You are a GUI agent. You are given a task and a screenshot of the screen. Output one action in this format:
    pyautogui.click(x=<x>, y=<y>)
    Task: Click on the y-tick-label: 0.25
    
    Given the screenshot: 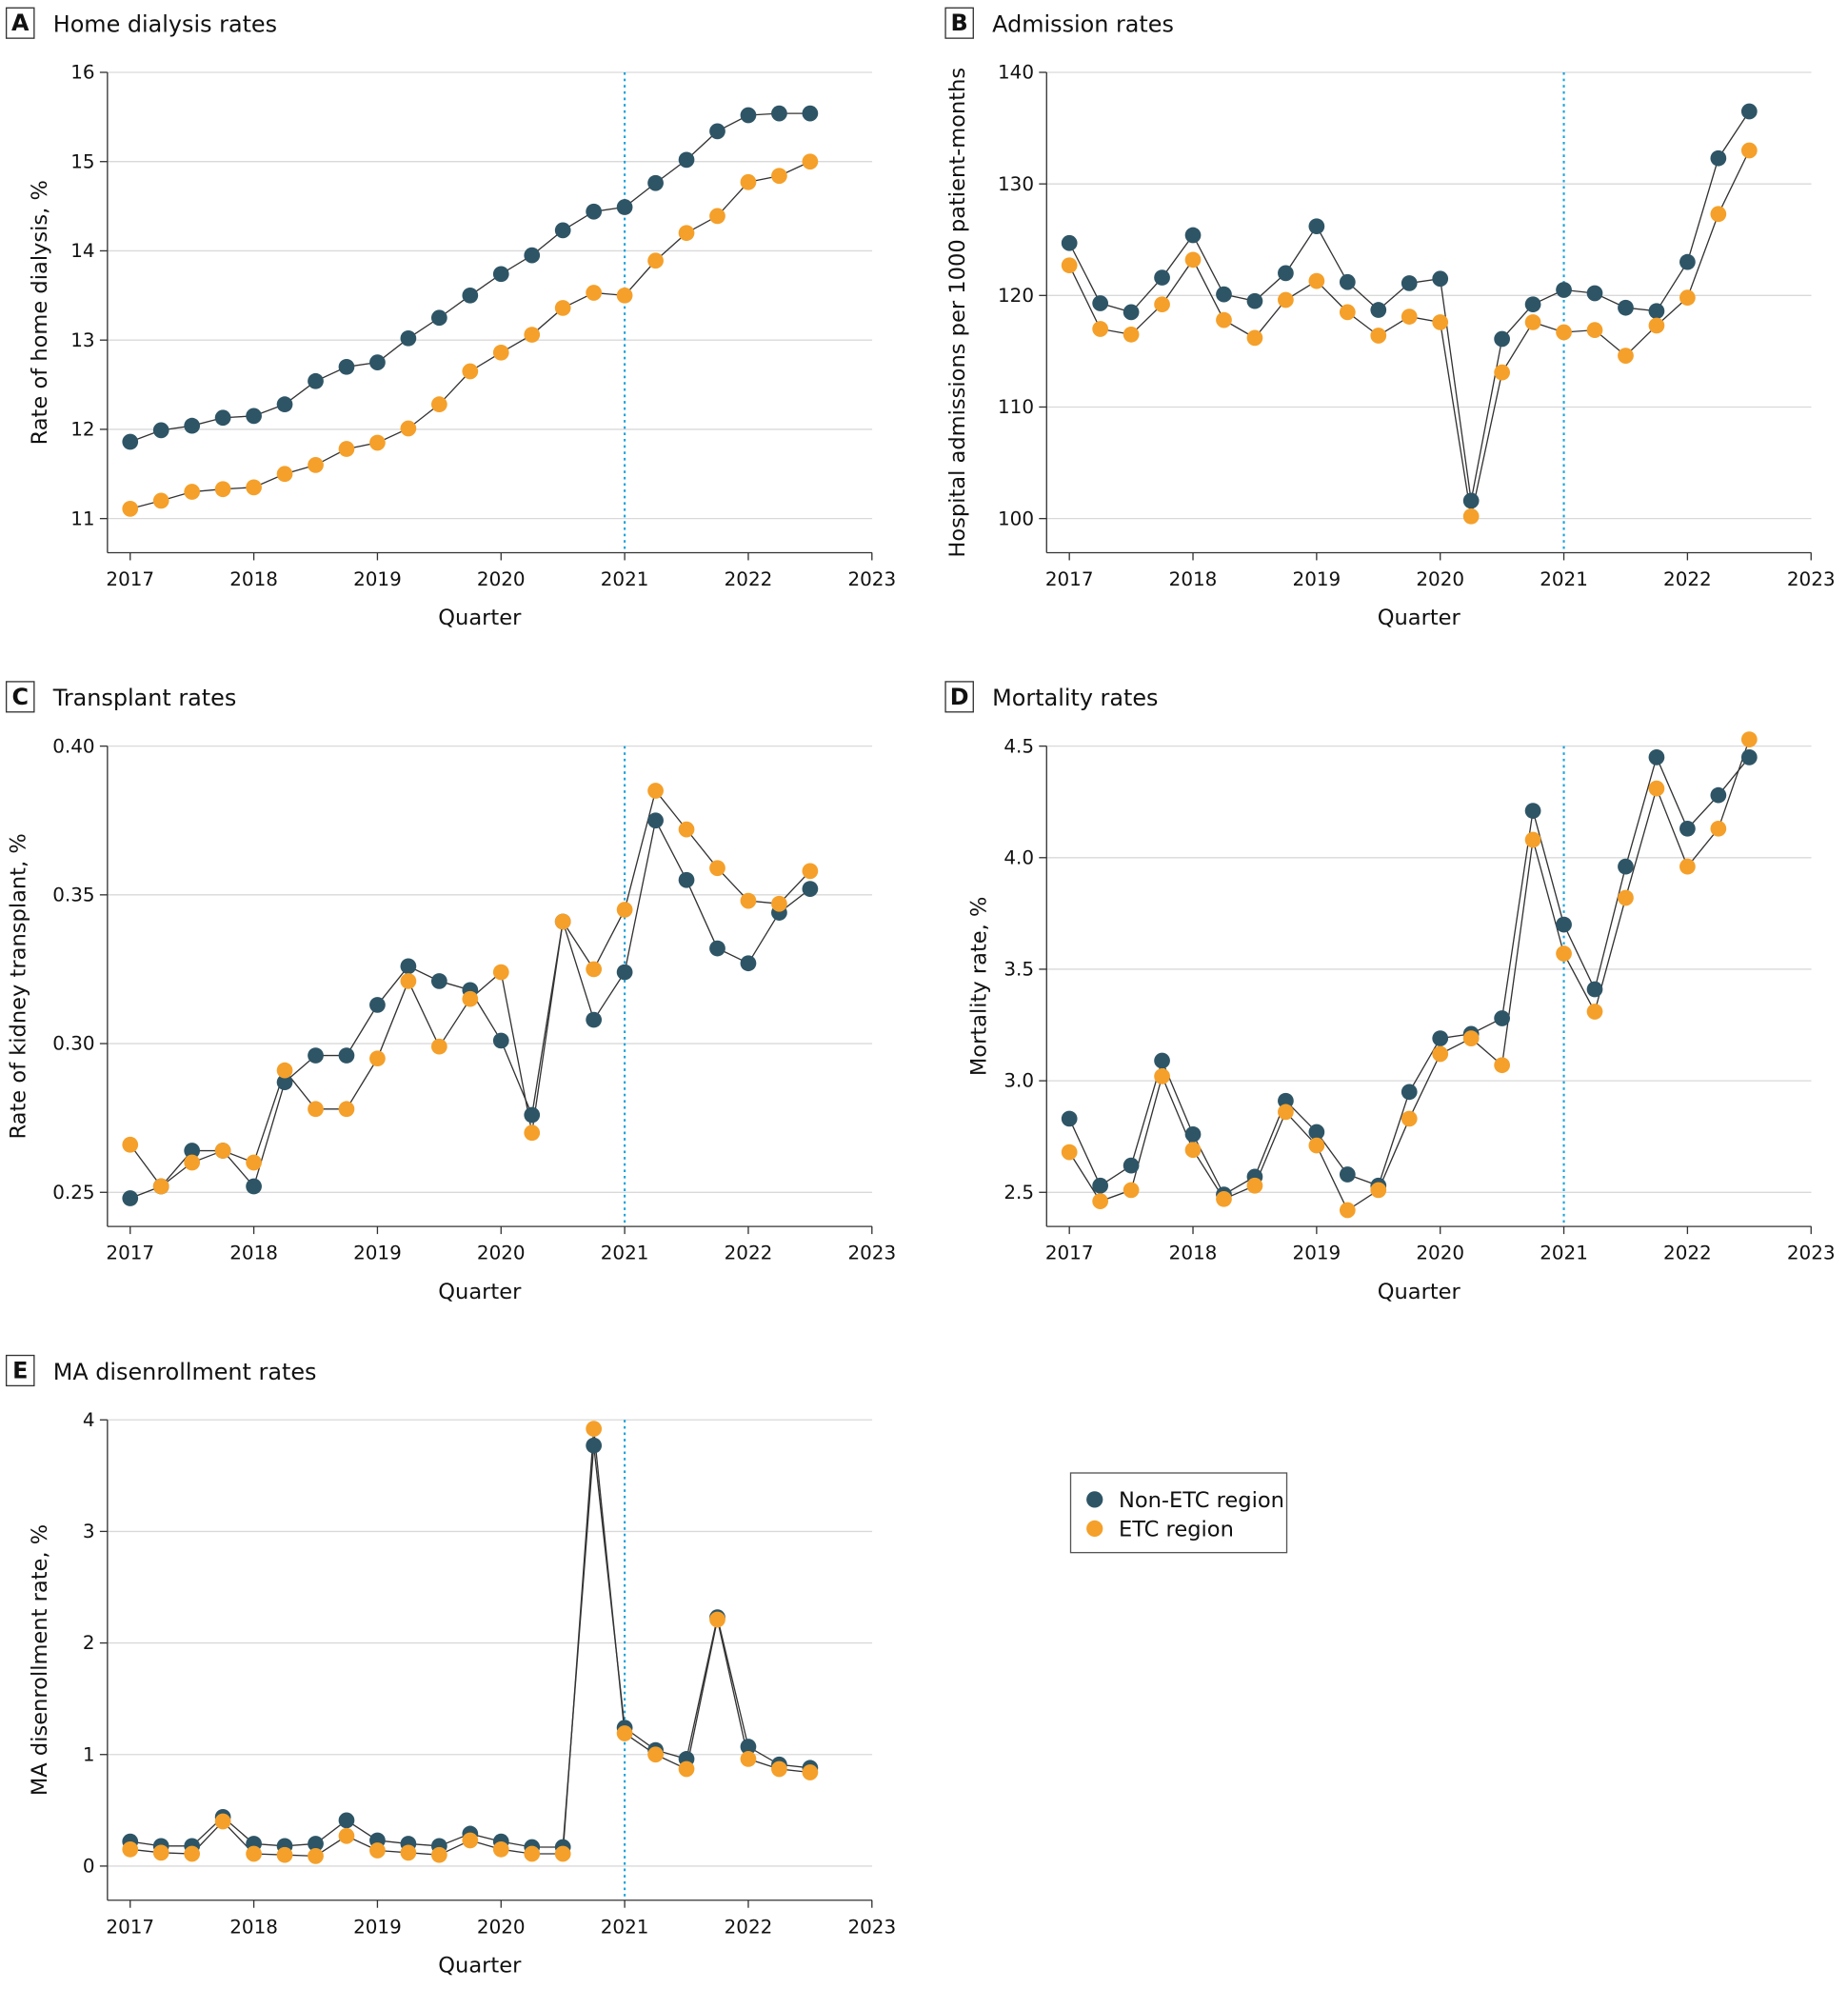 What is the action you would take?
    pyautogui.click(x=73, y=1193)
    